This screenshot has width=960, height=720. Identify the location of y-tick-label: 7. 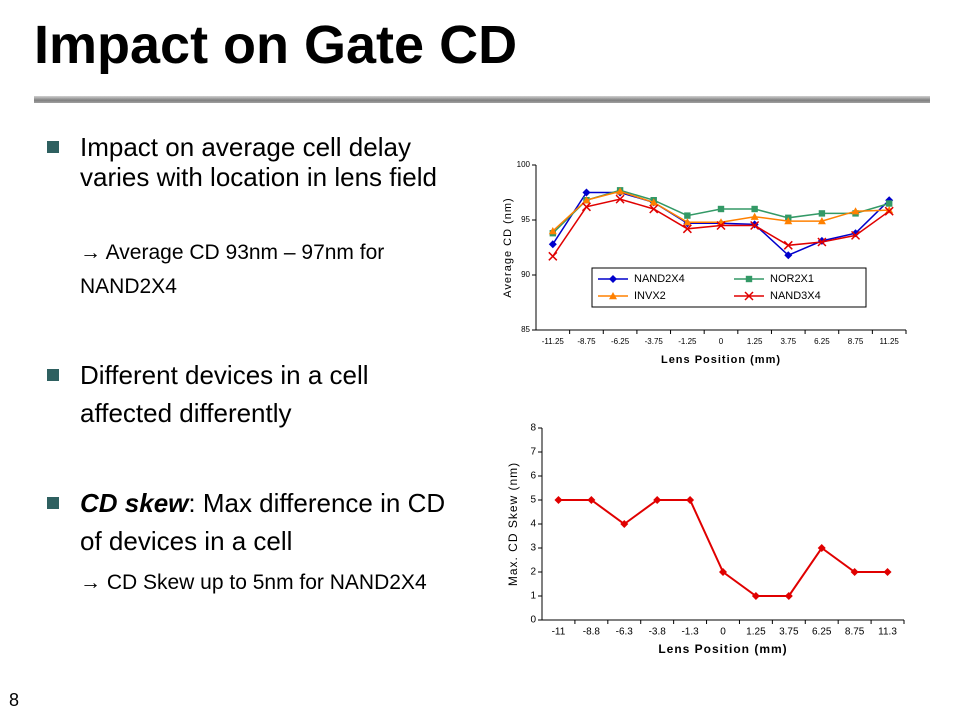
(533, 452).